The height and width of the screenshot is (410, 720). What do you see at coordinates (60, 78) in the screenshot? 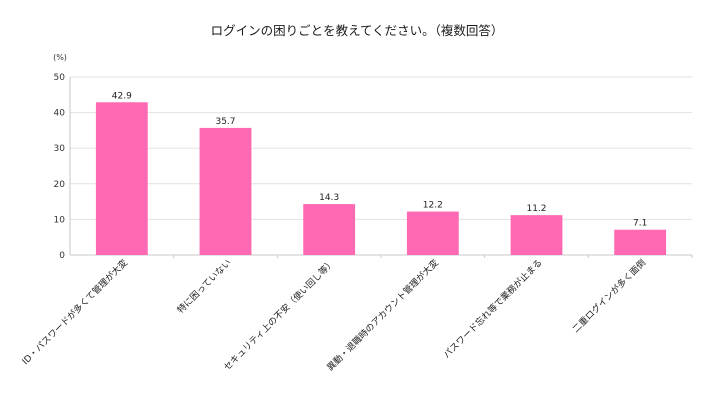
I see `y-tick-label: 50` at bounding box center [60, 78].